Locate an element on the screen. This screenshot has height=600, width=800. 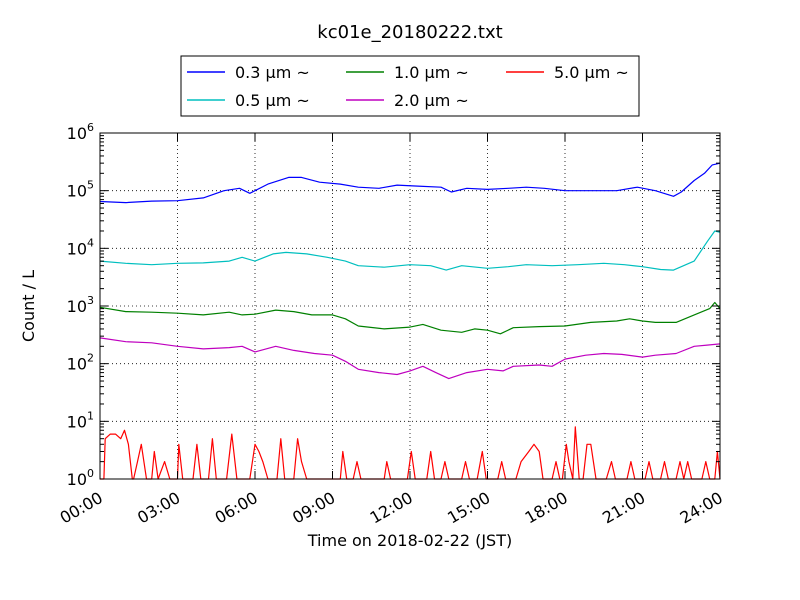
x-tick-label: 03:00 is located at coordinates (158, 508).